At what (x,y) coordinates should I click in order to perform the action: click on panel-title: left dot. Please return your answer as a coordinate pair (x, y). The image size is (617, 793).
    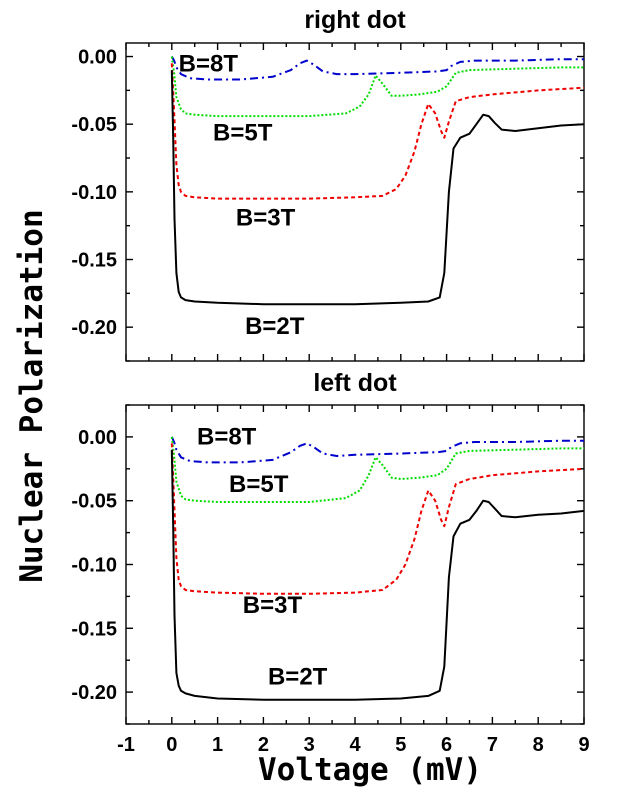
    Looking at the image, I should click on (355, 383).